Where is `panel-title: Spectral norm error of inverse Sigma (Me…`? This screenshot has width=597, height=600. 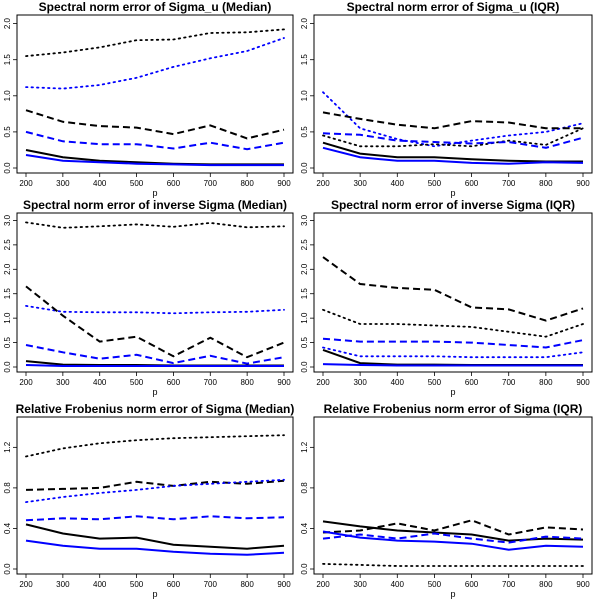
panel-title: Spectral norm error of inverse Sigma (Me… is located at coordinates (155, 205).